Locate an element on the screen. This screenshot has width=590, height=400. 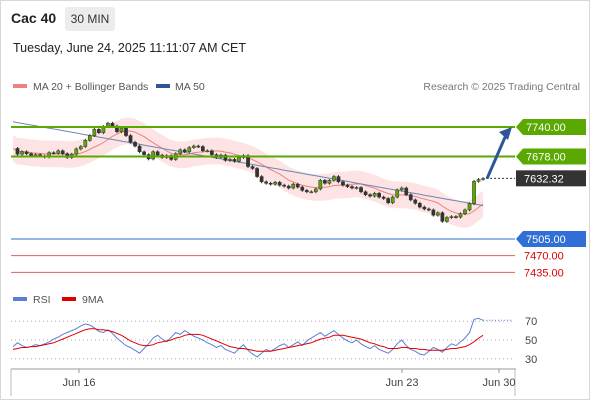
resistance-tag is located at coordinates (551, 127).